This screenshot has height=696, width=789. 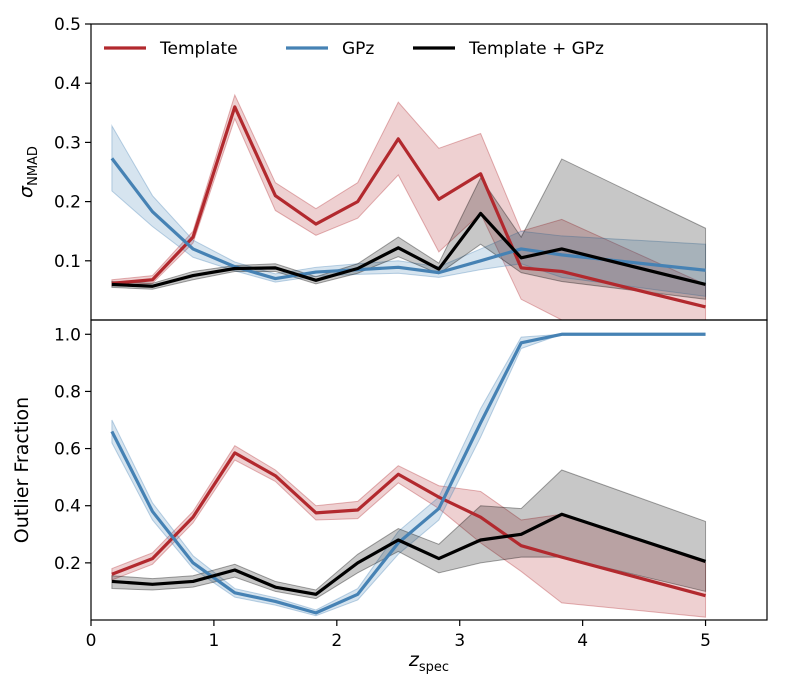 What do you see at coordinates (336, 641) in the screenshot?
I see `xtick-label-2: 2` at bounding box center [336, 641].